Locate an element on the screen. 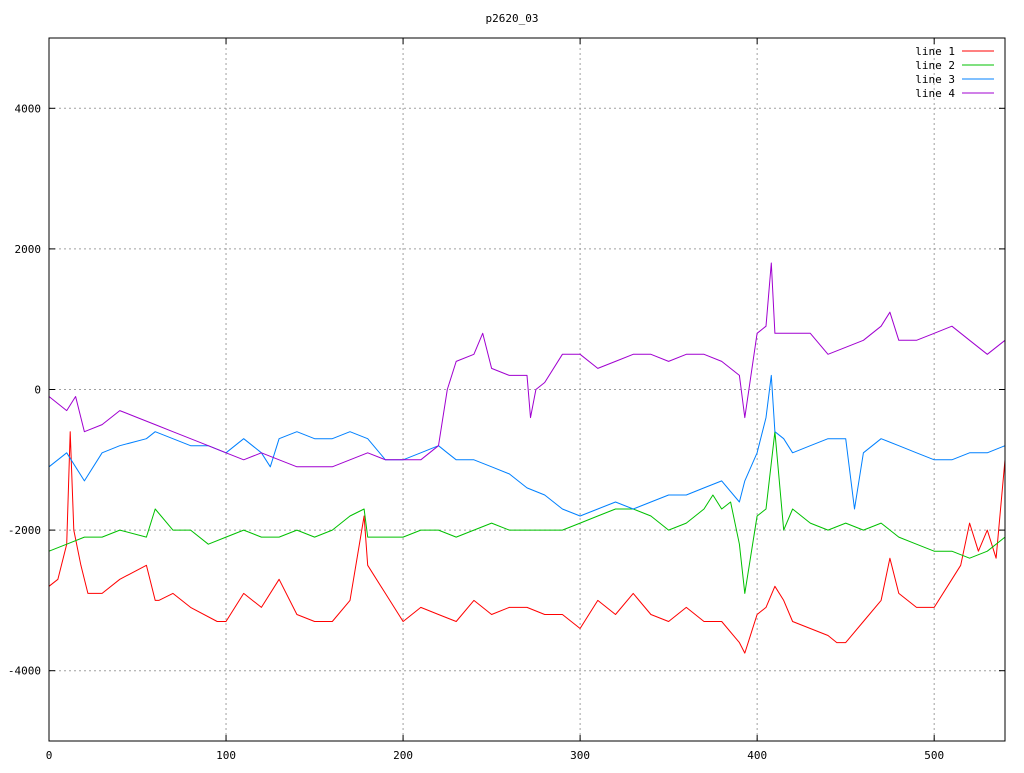  legend-label-1: line 1 is located at coordinates (935, 51).